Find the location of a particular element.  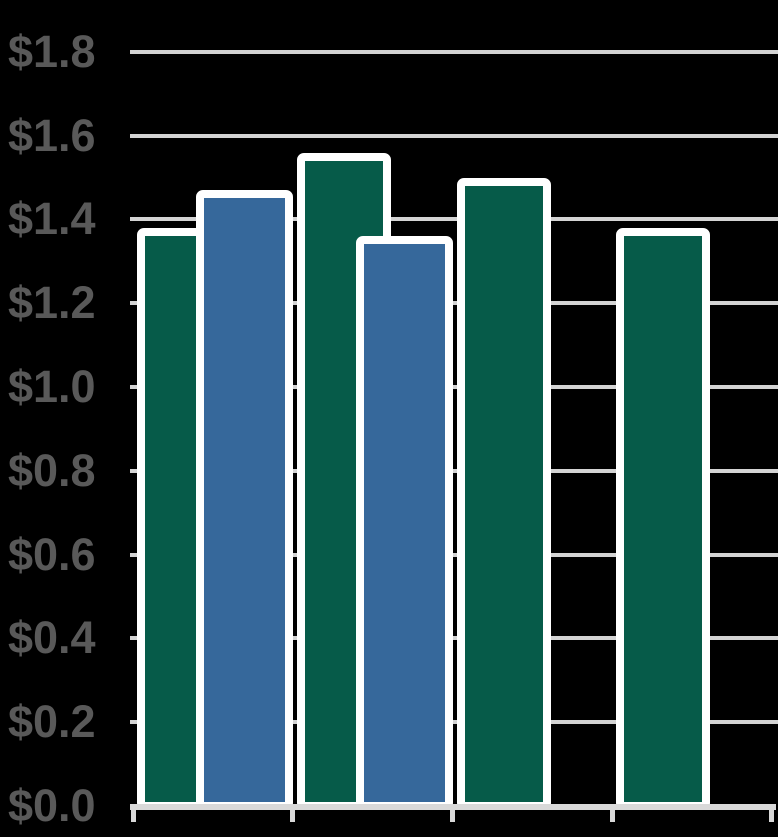

y-tick-label: $0.6 is located at coordinates (52, 554).